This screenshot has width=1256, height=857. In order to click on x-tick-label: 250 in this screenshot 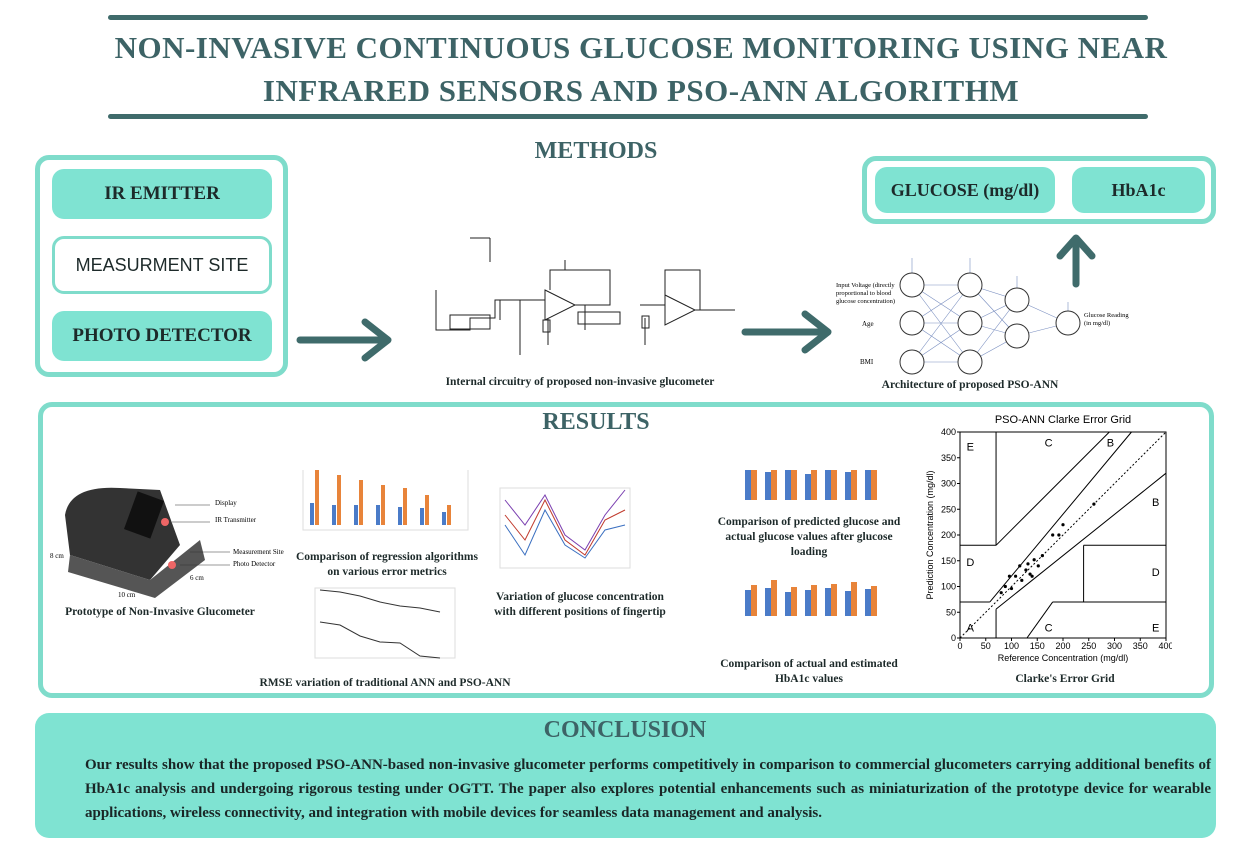, I will do `click(1088, 646)`.